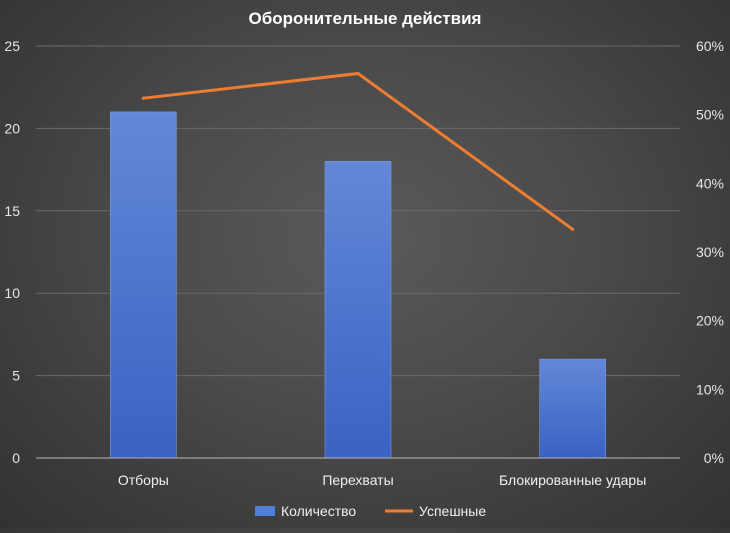 This screenshot has height=533, width=730. I want to click on y-axis-right: 0% 10% 20% 30% 40% 50% 60%, so click(710, 252).